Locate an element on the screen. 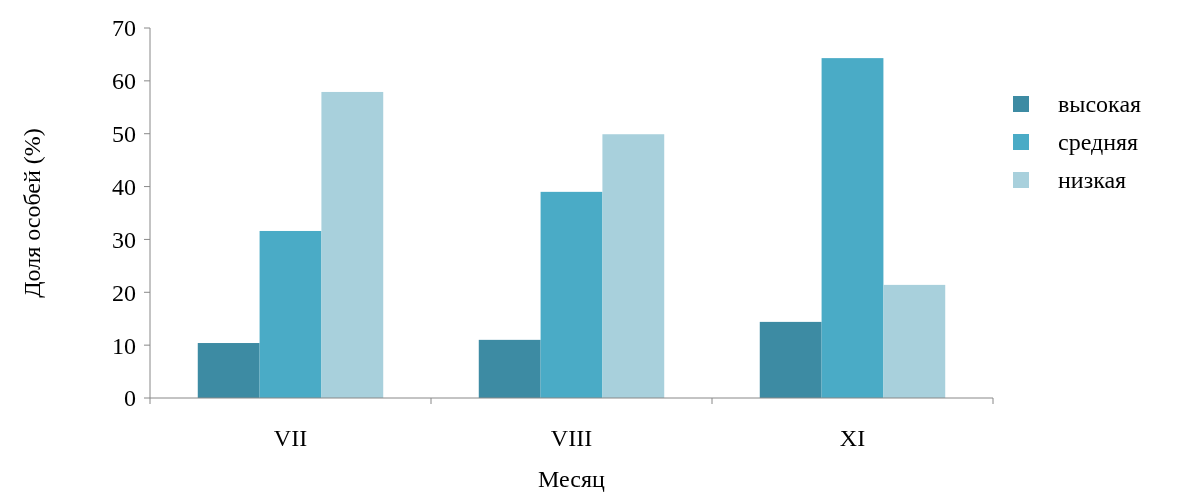 Image resolution: width=1177 pixels, height=493 pixels. y-tick-label: 40 is located at coordinates (124, 186).